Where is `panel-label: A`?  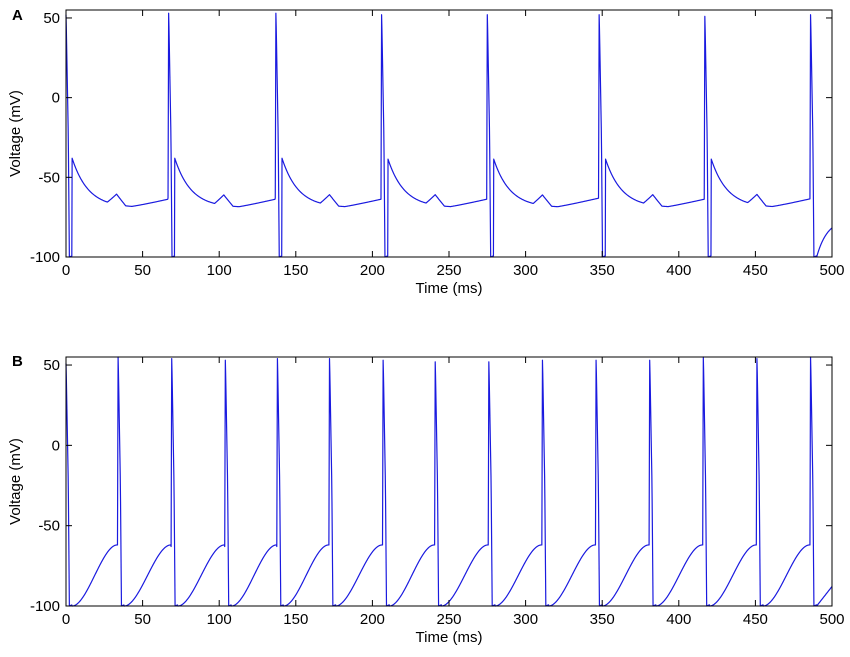
panel-label: A is located at coordinates (17, 15).